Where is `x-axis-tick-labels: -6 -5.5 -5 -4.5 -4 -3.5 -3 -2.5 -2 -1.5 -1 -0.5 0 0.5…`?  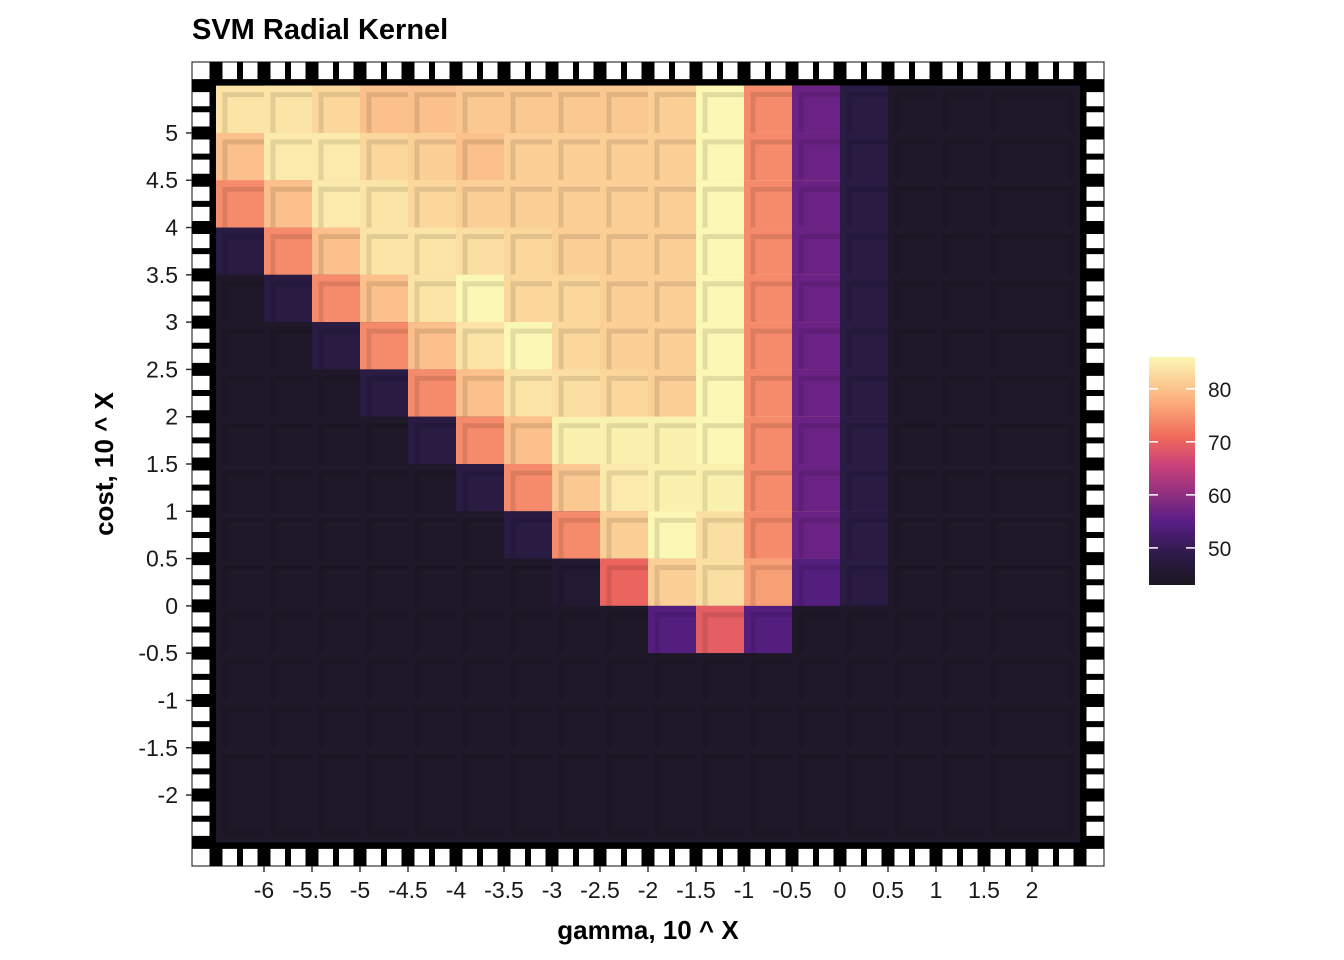 x-axis-tick-labels: -6 -5.5 -5 -4.5 -4 -3.5 -3 -2.5 -2 -1.5 -1 -0.5 0 0.5… is located at coordinates (646, 890).